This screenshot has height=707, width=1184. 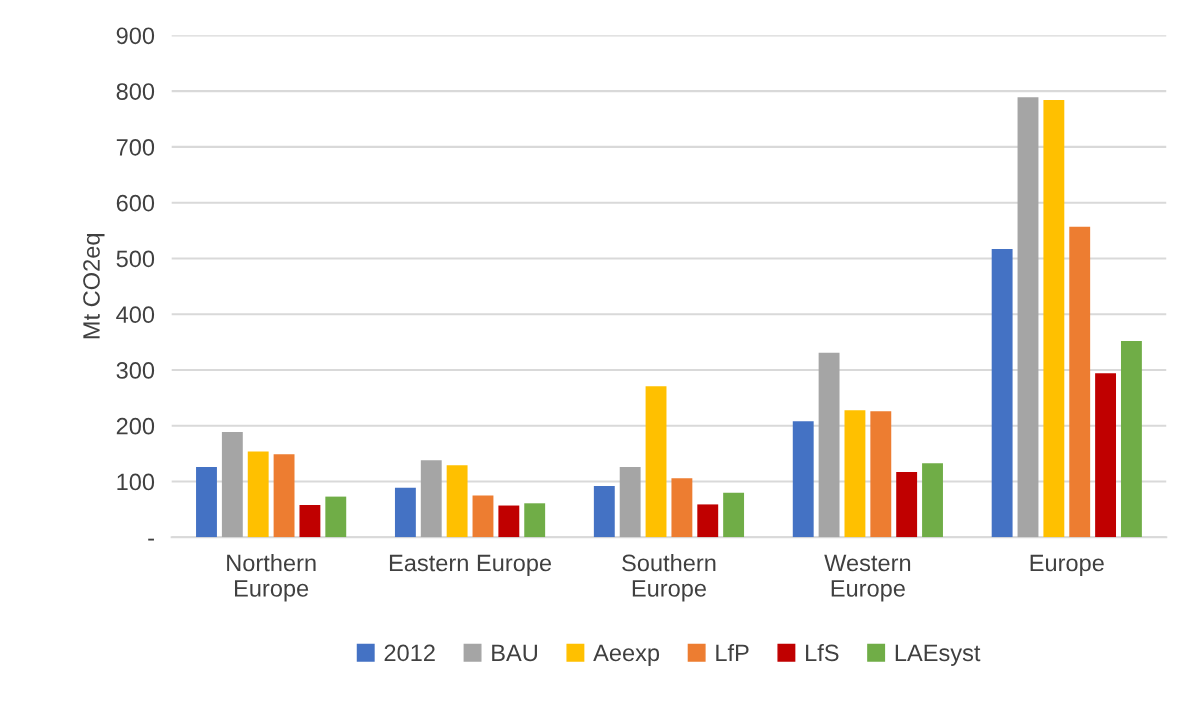 I want to click on y-axis-title: Mt CO2eq, so click(x=94, y=286).